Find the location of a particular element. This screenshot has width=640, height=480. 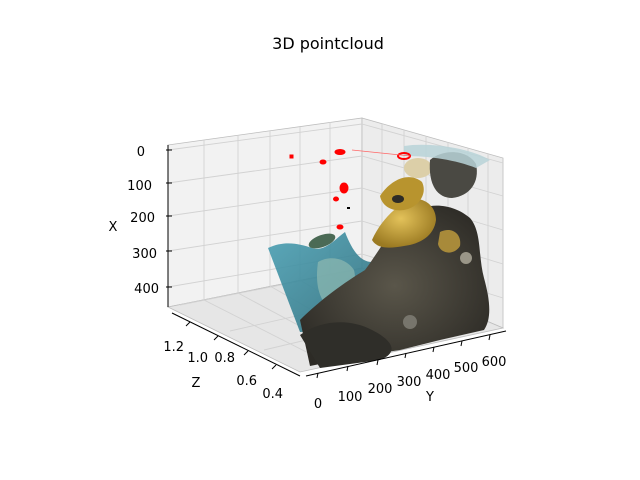

point-cloud-surface is located at coordinates (447, 156).